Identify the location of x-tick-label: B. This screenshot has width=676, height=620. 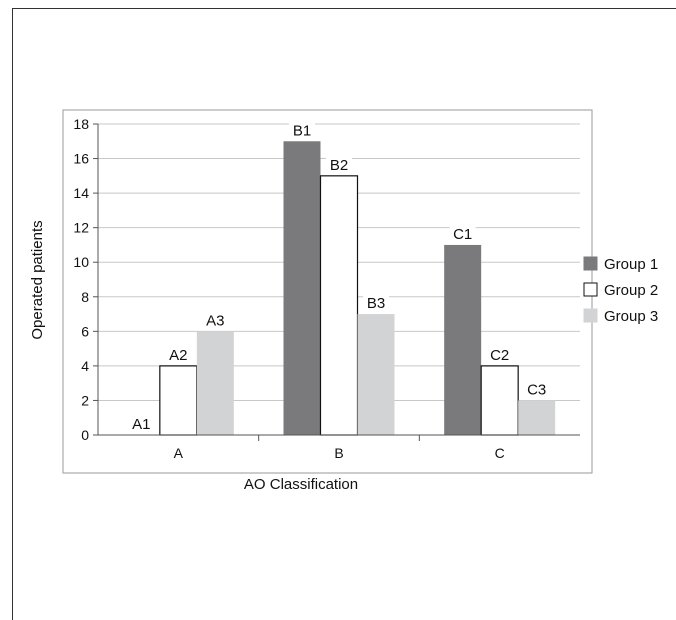
(338, 453).